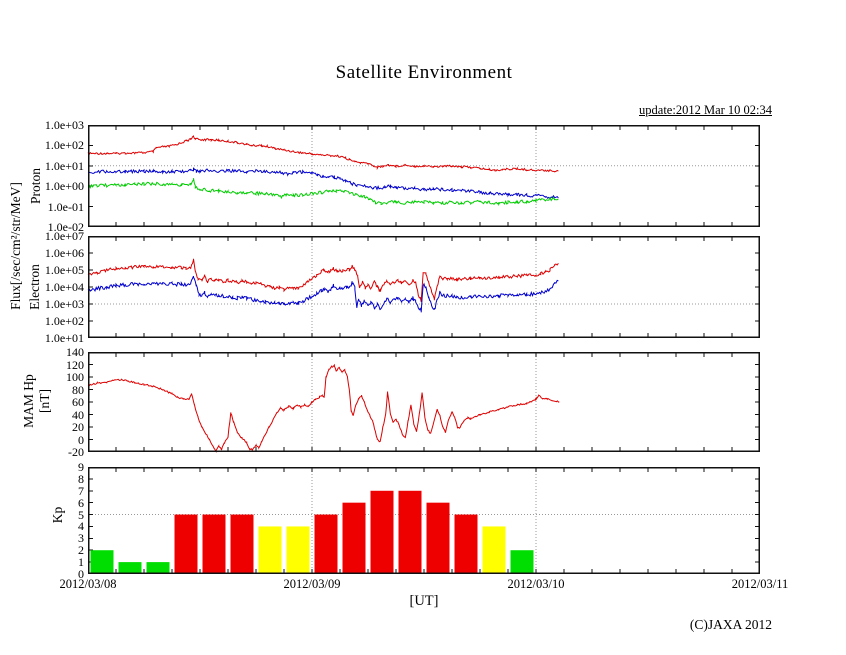 This screenshot has height=655, width=846. What do you see at coordinates (323, 154) in the screenshot?
I see `proton-high-flux-line` at bounding box center [323, 154].